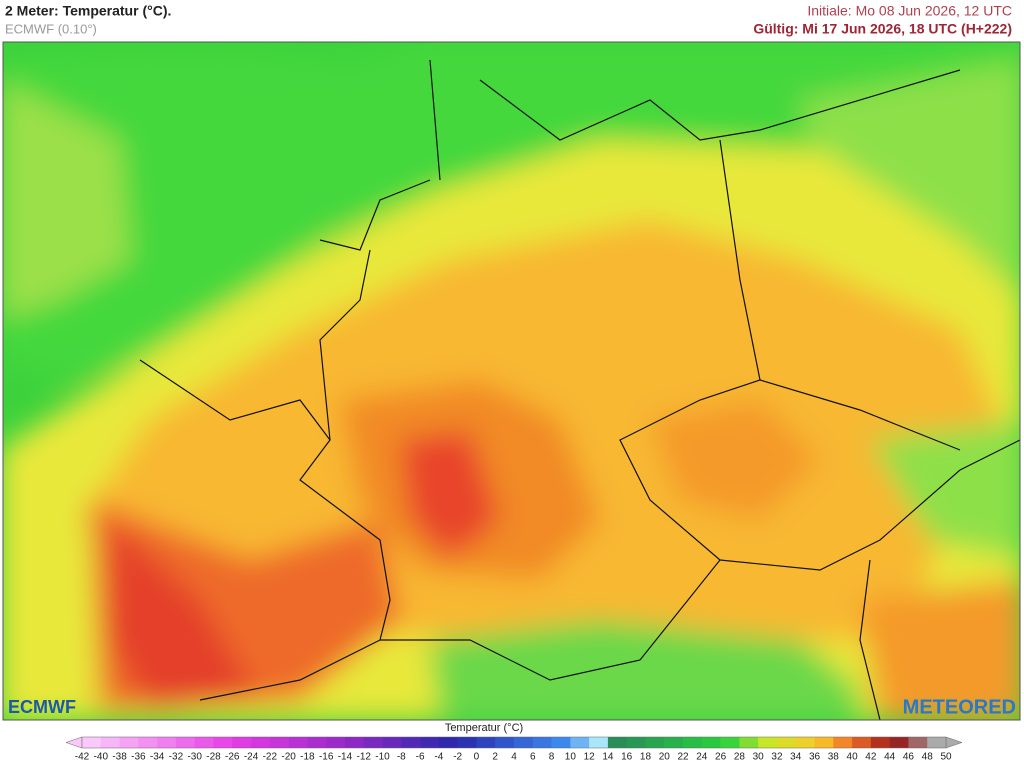 This screenshot has width=1024, height=764. I want to click on legend-tick-label: -26, so click(232, 757).